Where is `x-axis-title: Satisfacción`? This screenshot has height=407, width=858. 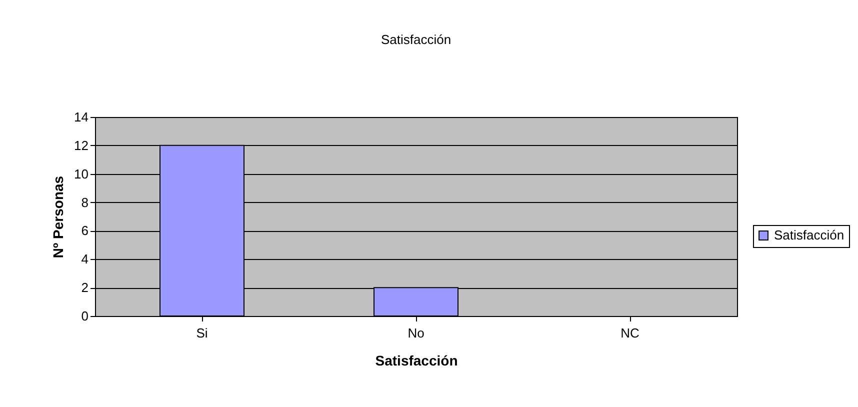
x-axis-title: Satisfacción is located at coordinates (416, 360).